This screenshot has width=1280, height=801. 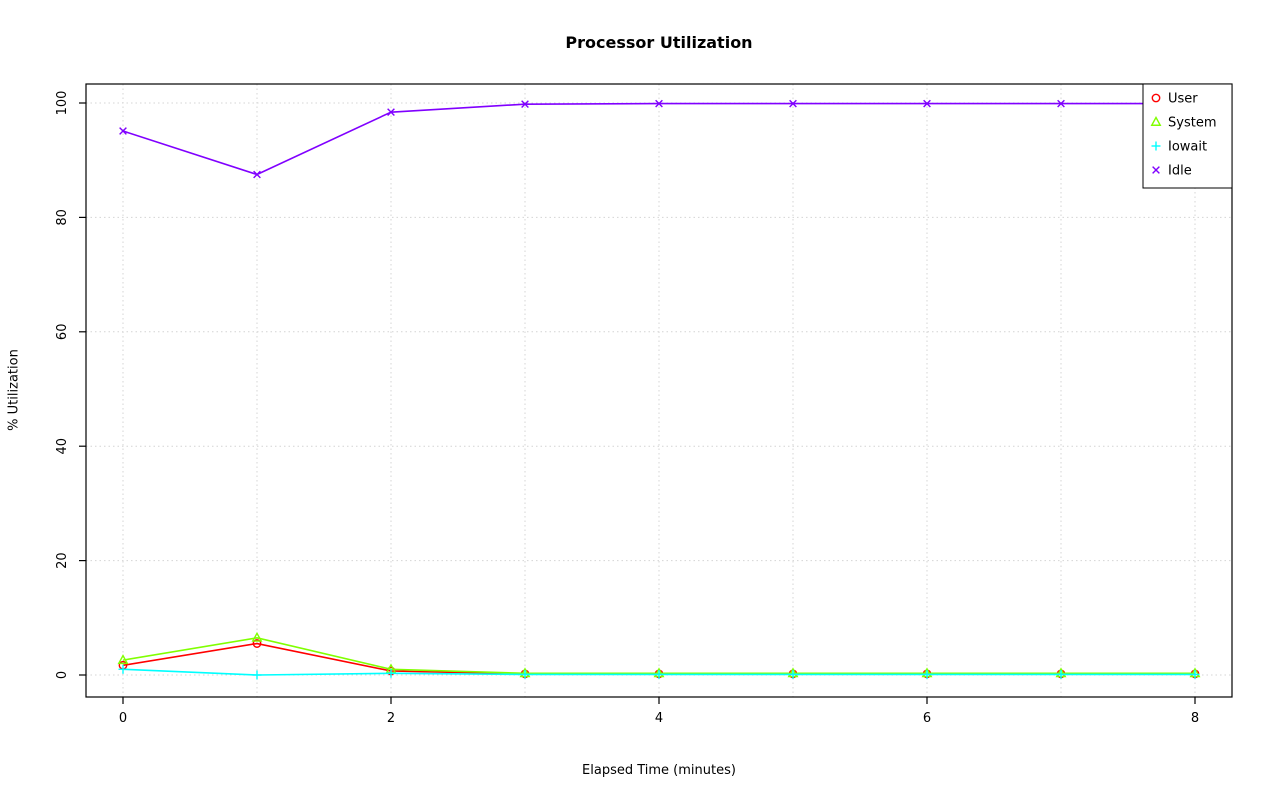 I want to click on legend-label: System, so click(x=1192, y=123).